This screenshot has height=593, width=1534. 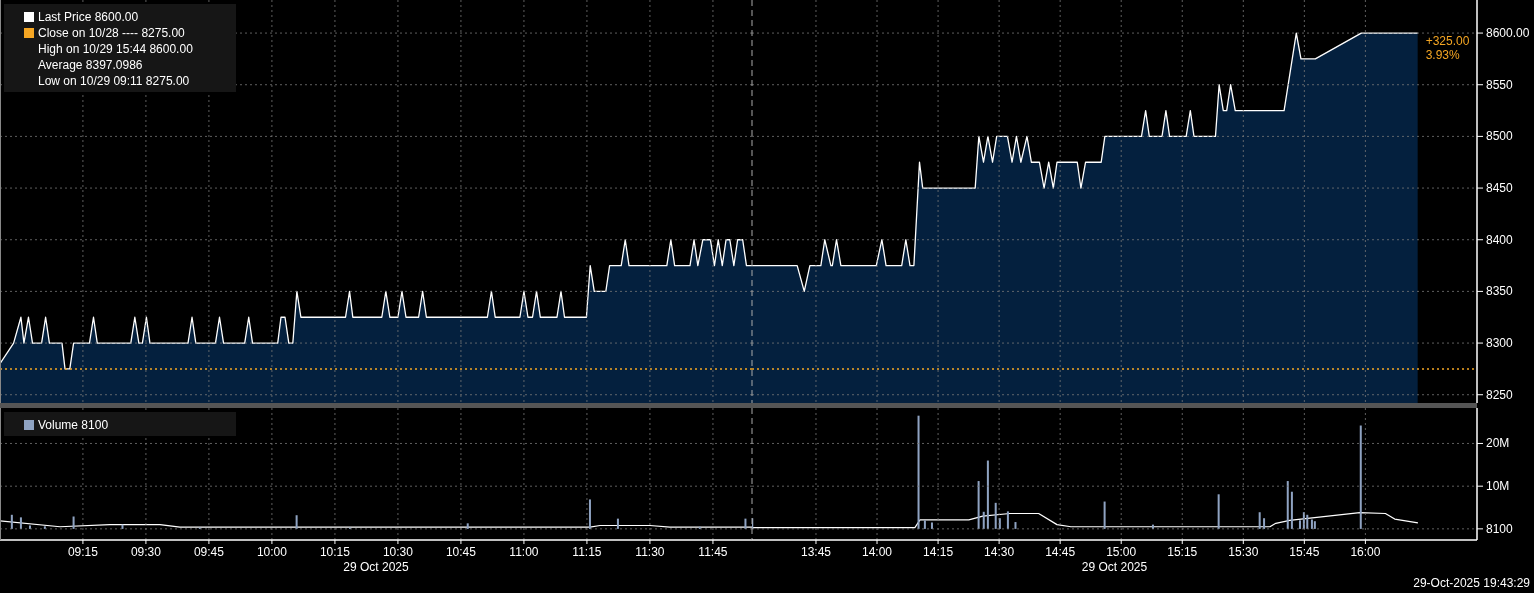 What do you see at coordinates (524, 552) in the screenshot?
I see `x-tick-label: 11:00` at bounding box center [524, 552].